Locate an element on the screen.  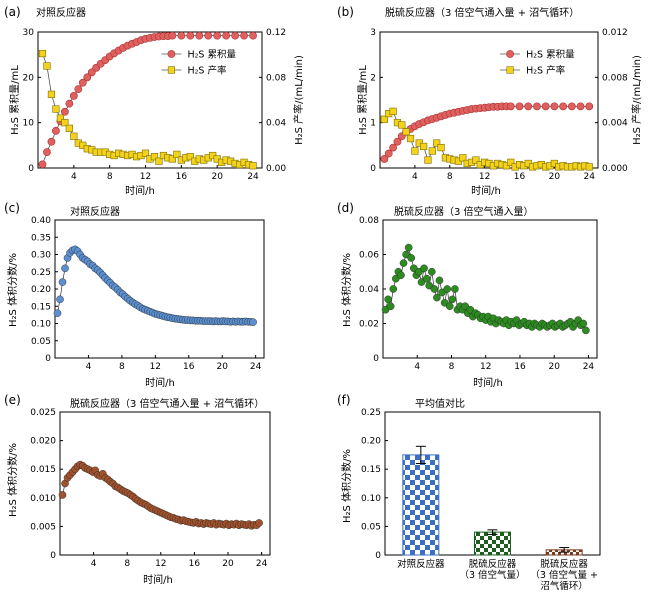
panel-title: 脱硫反应器（3 倍空气通入量 + 沼气循环） is located at coordinates (482, 12).